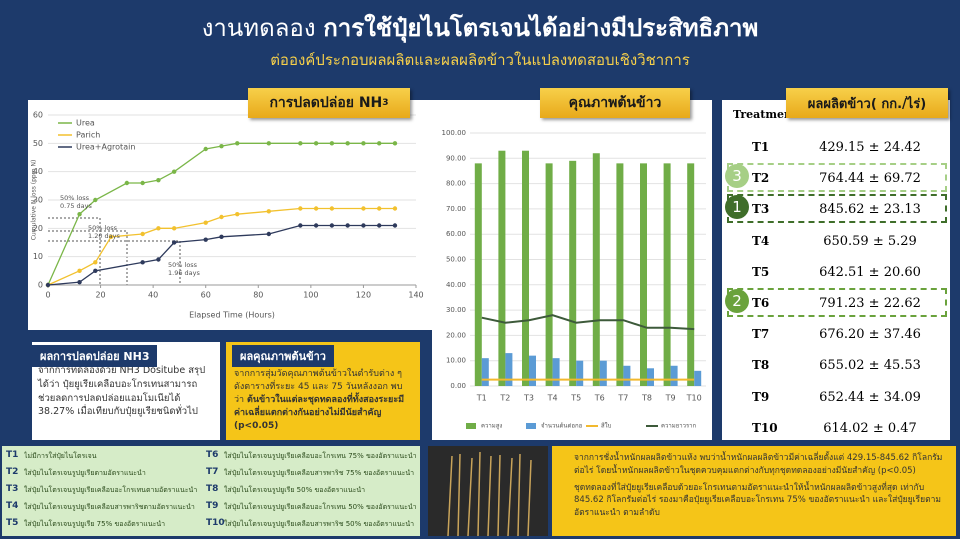  I want to click on treatment-desc: ใส่ปุ๋ยไนโตรเจนรูปยูเรียตามอัตราแนะนำ, so click(85, 473).